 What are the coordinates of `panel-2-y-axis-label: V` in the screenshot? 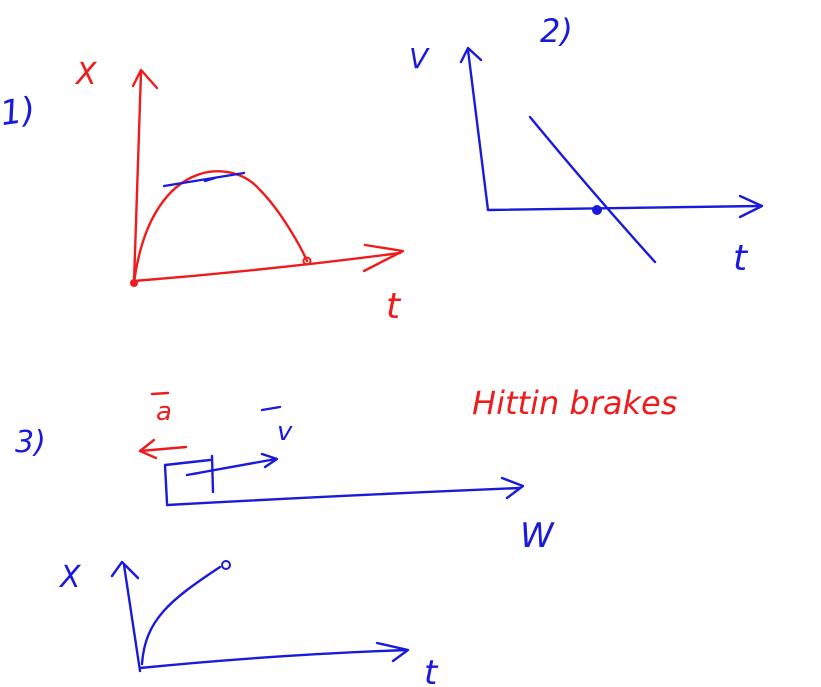 It's located at (419, 58).